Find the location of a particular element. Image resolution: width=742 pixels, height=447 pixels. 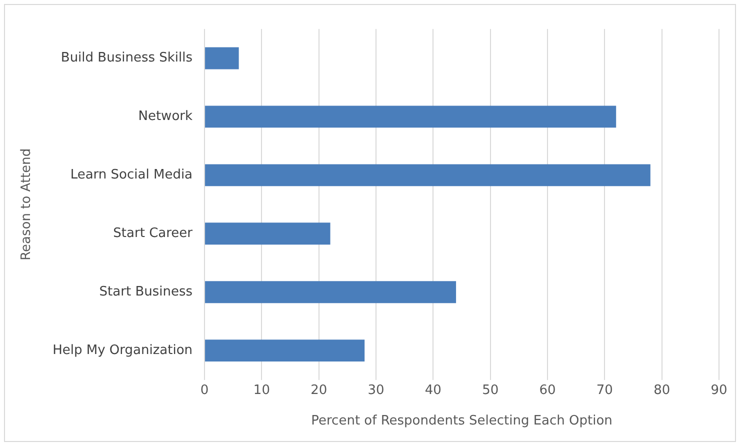

x-axis-title: Percent of Respondents Selecting Each Option is located at coordinates (461, 421).